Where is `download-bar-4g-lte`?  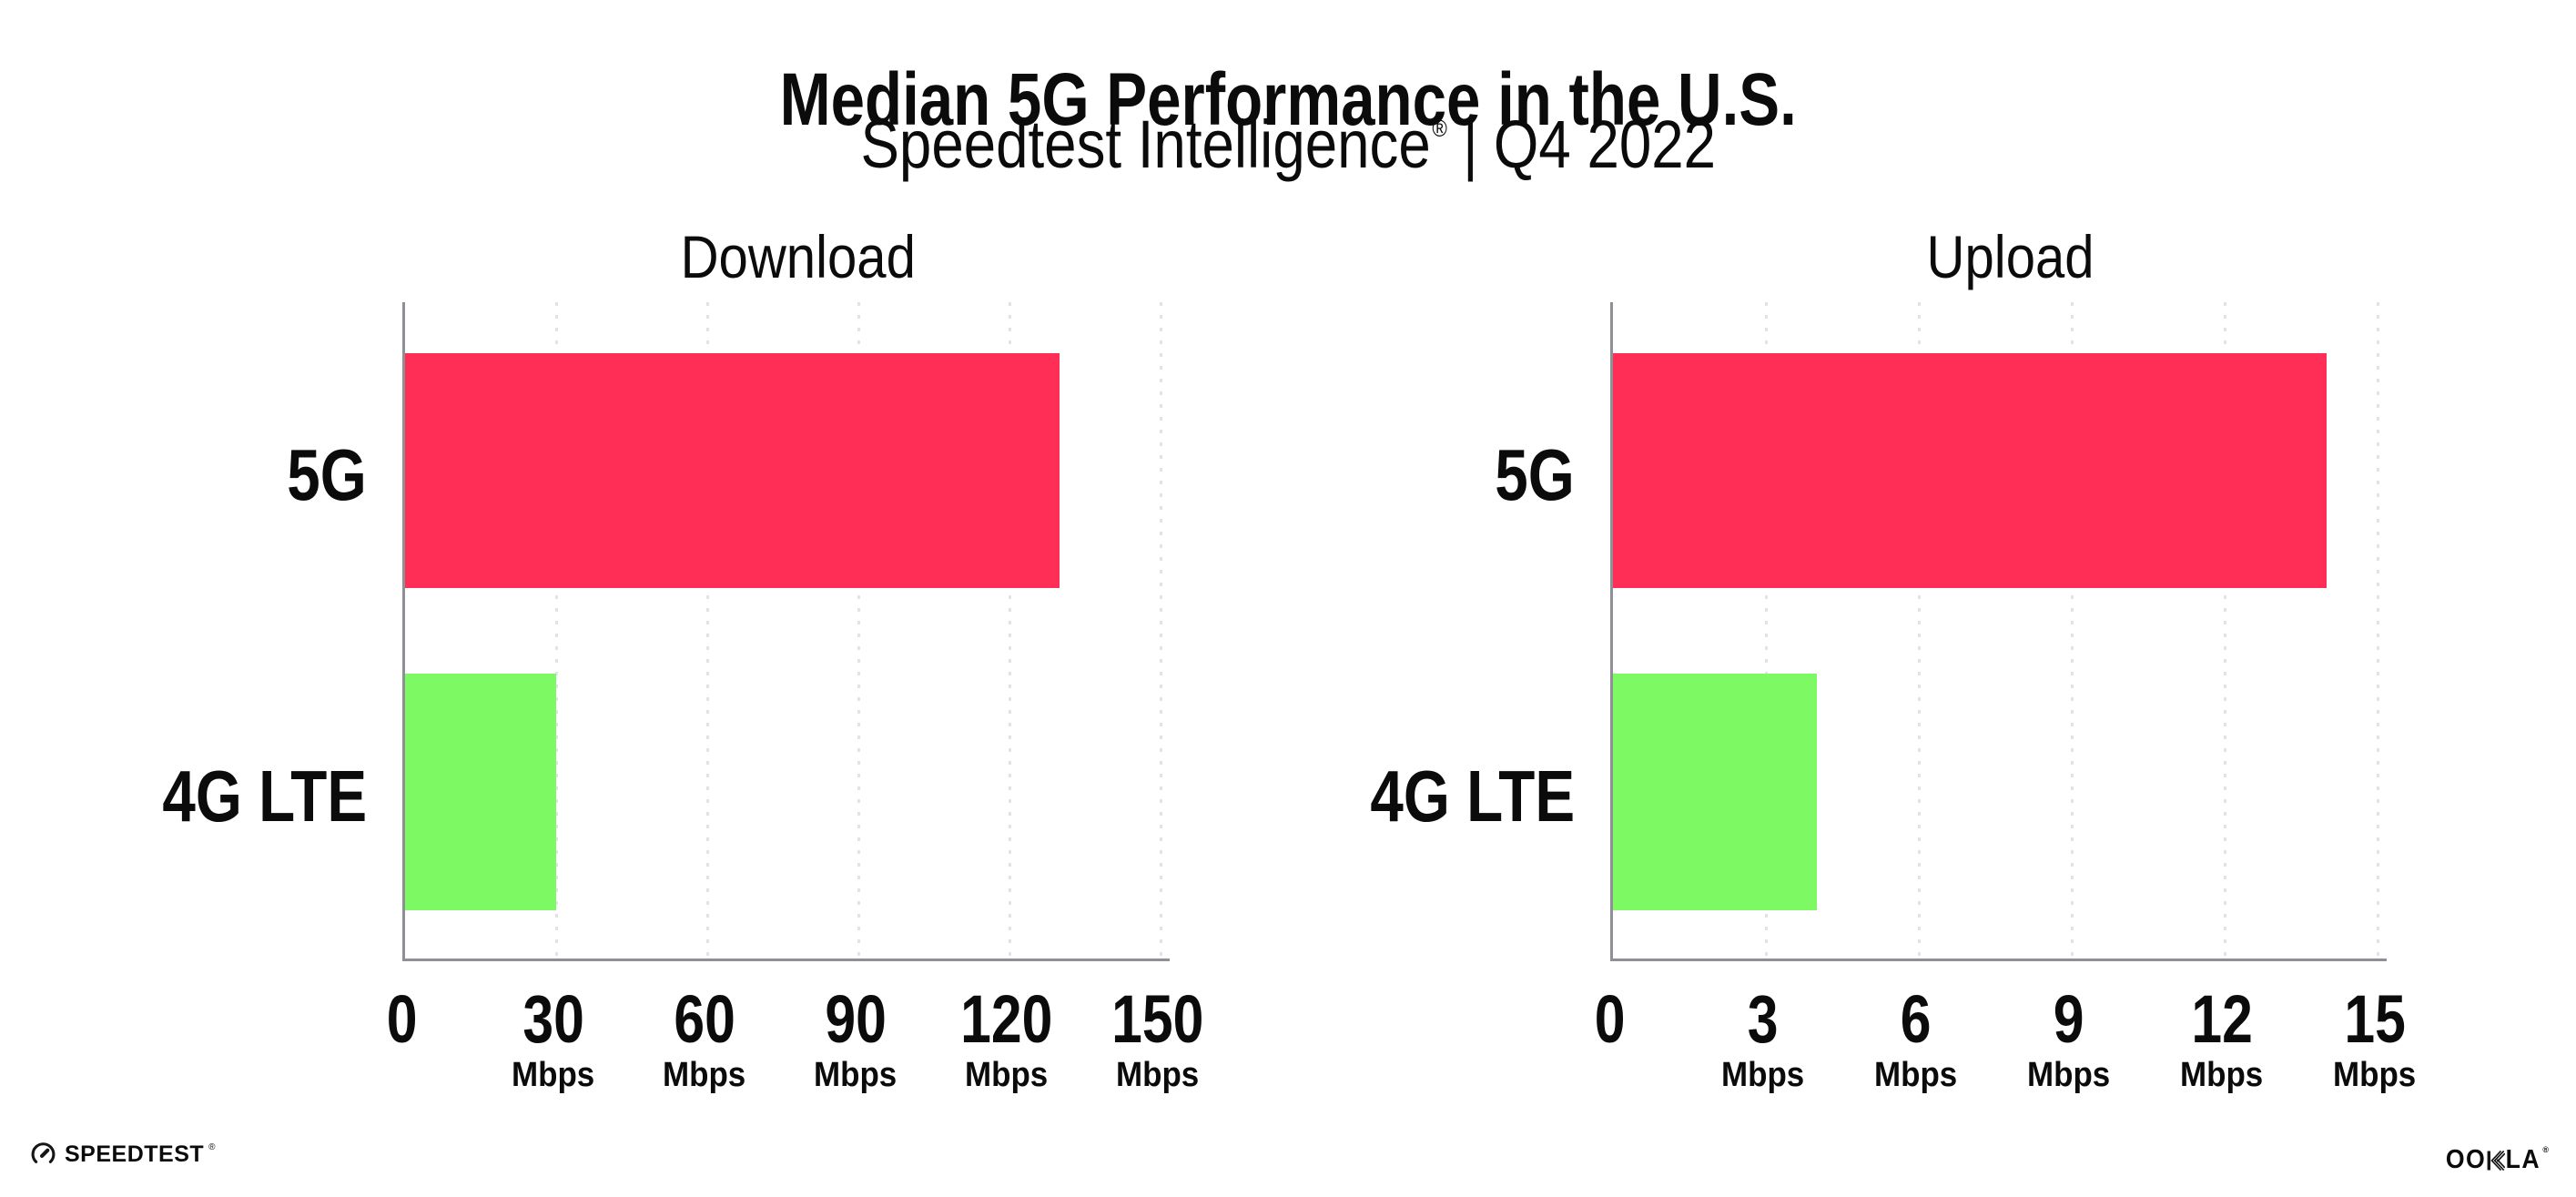
download-bar-4g-lte is located at coordinates (480, 792).